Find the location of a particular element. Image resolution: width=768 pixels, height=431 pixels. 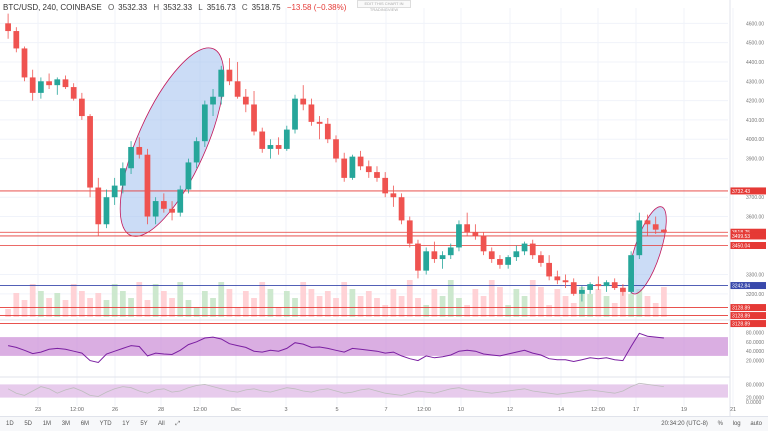

price-tag-label: 3128.89 is located at coordinates (741, 317).